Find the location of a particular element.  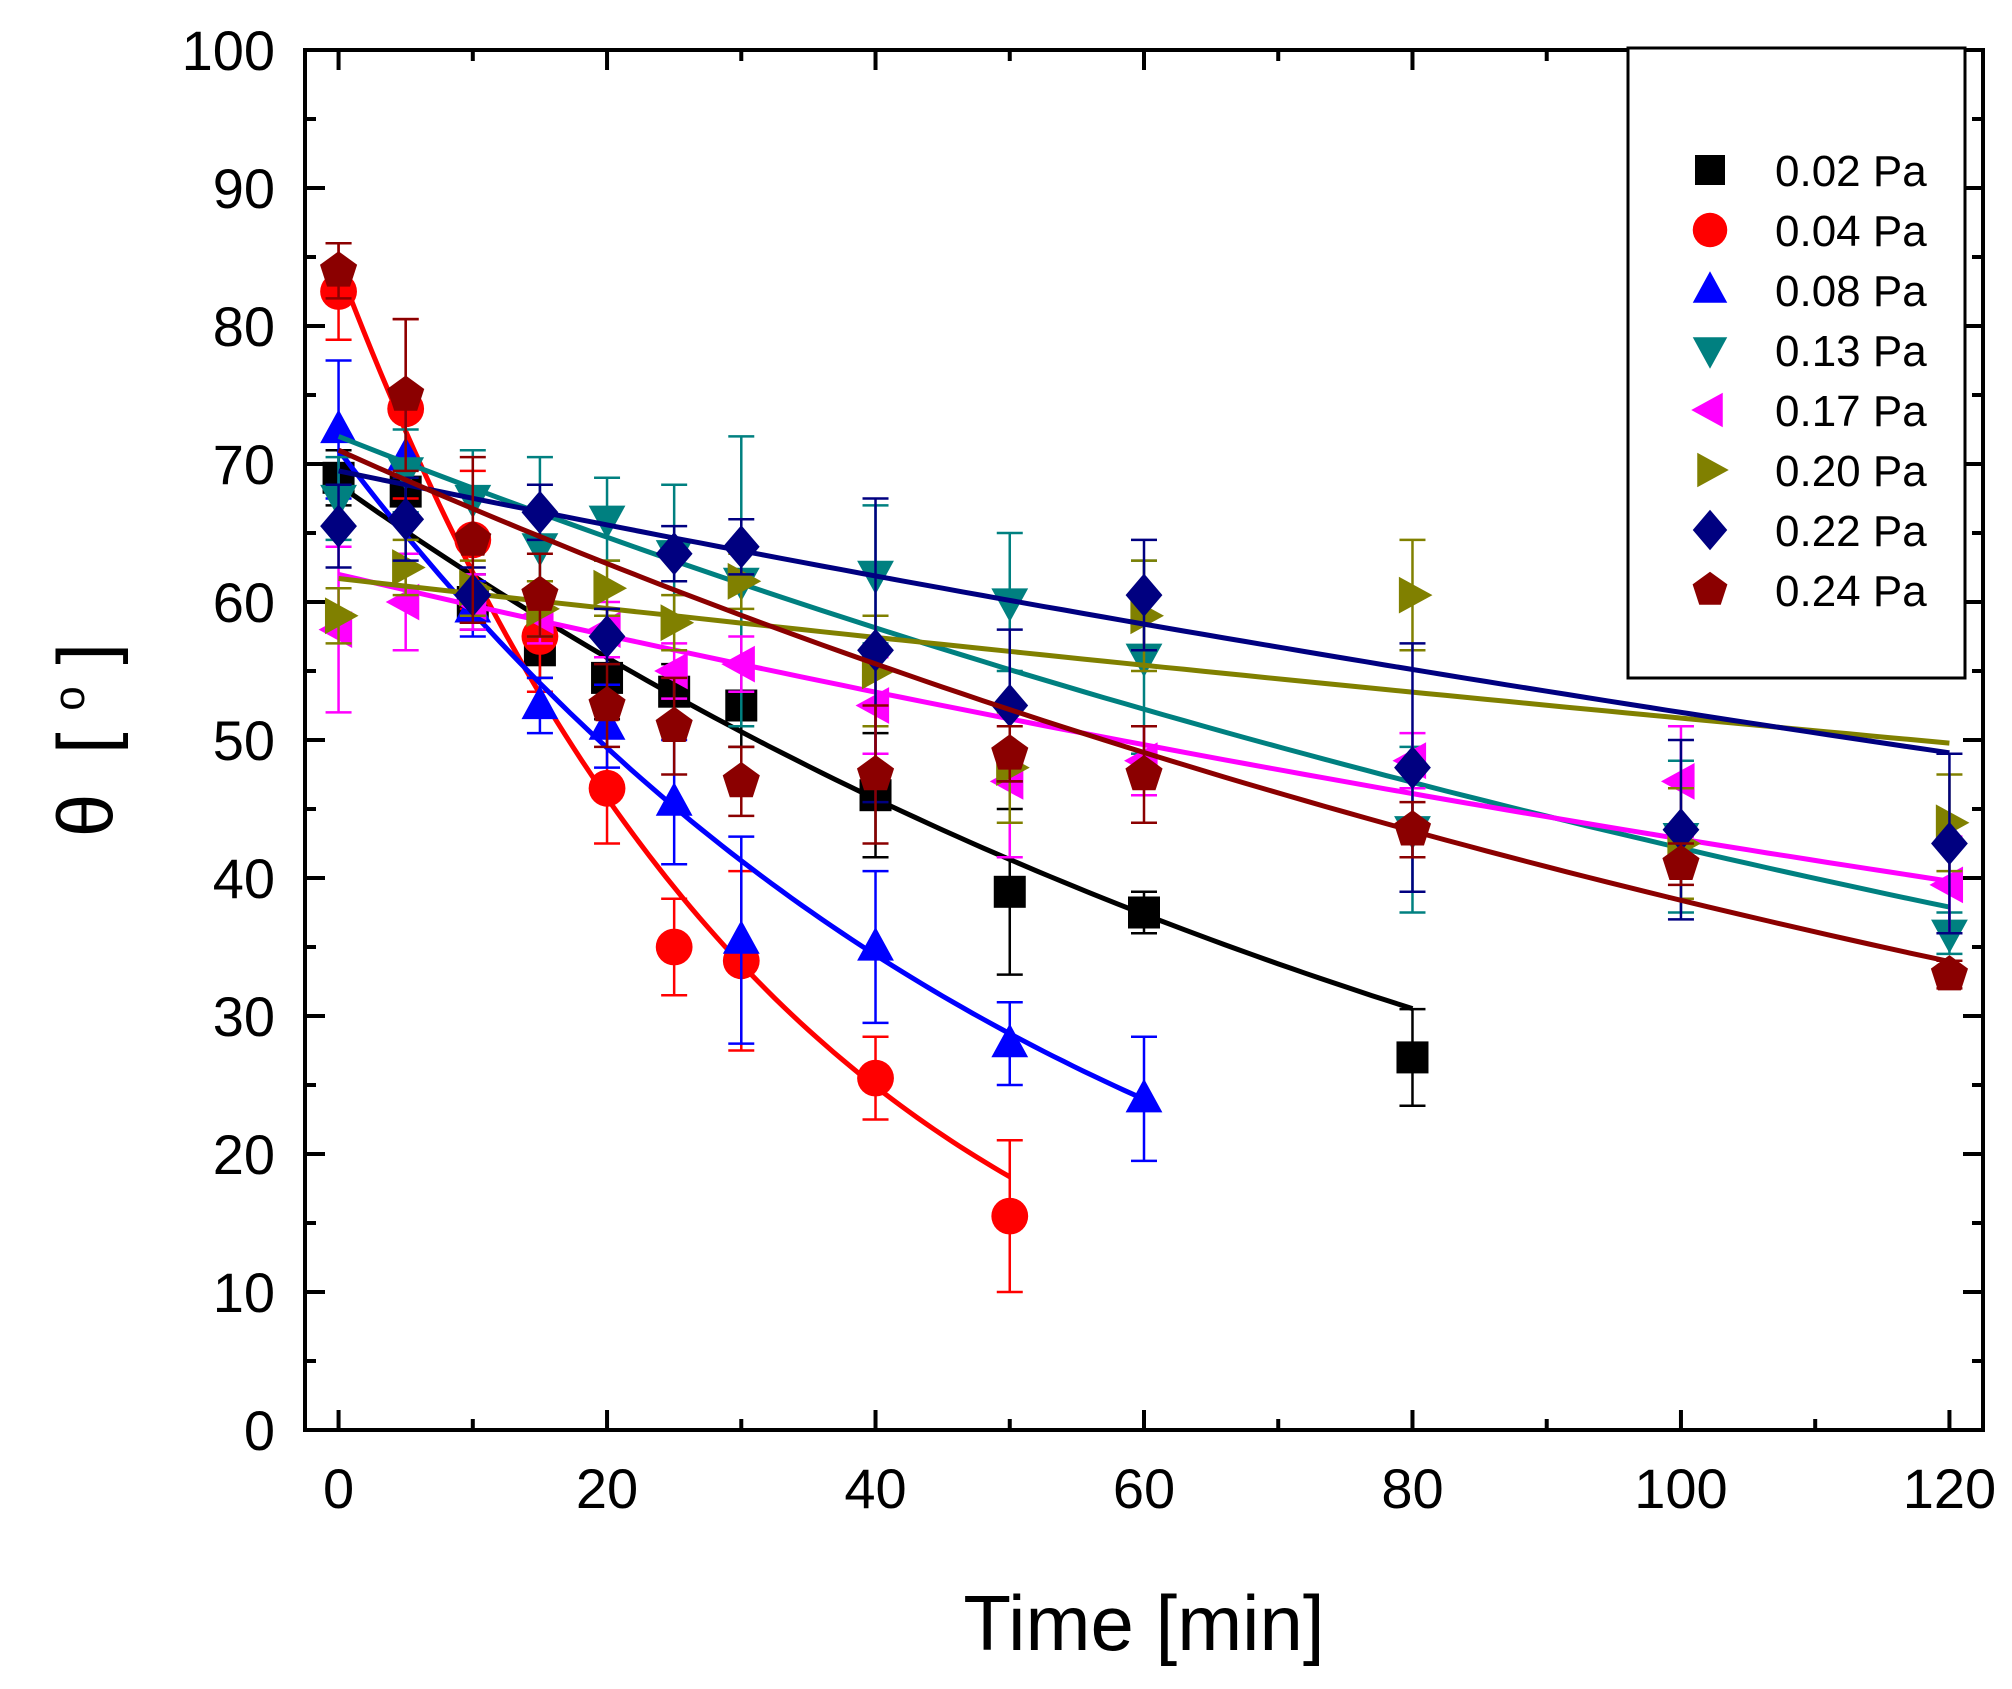

y-axis-title: θ [ o ] is located at coordinates (71, 740).